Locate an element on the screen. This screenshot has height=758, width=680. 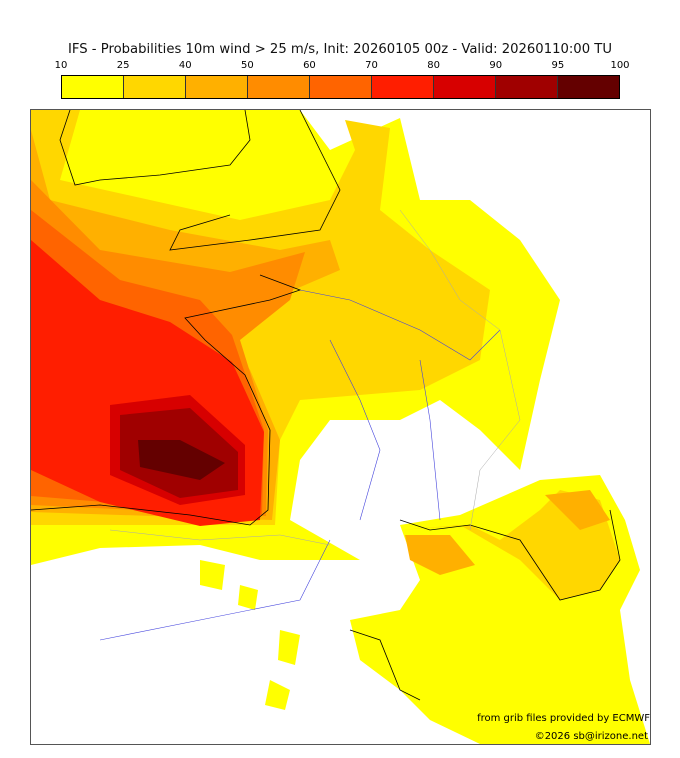
prob-area-40-east is located at coordinates (507, 532).